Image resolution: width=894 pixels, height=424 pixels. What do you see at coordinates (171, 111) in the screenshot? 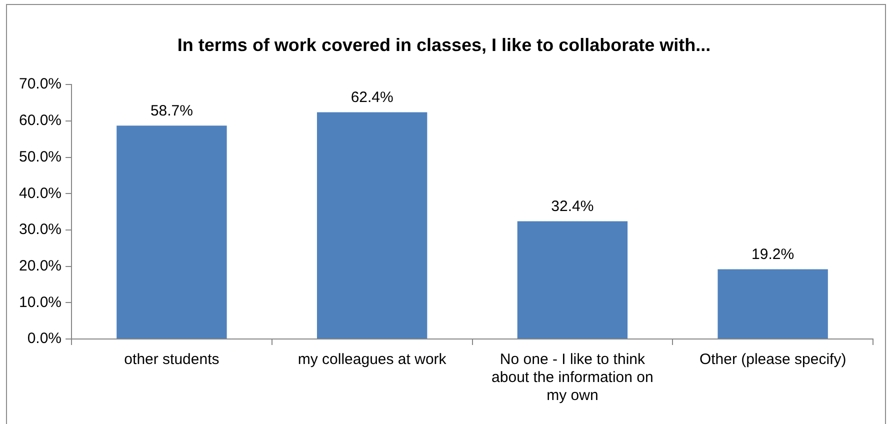
I see `data-label: 58.7%` at bounding box center [171, 111].